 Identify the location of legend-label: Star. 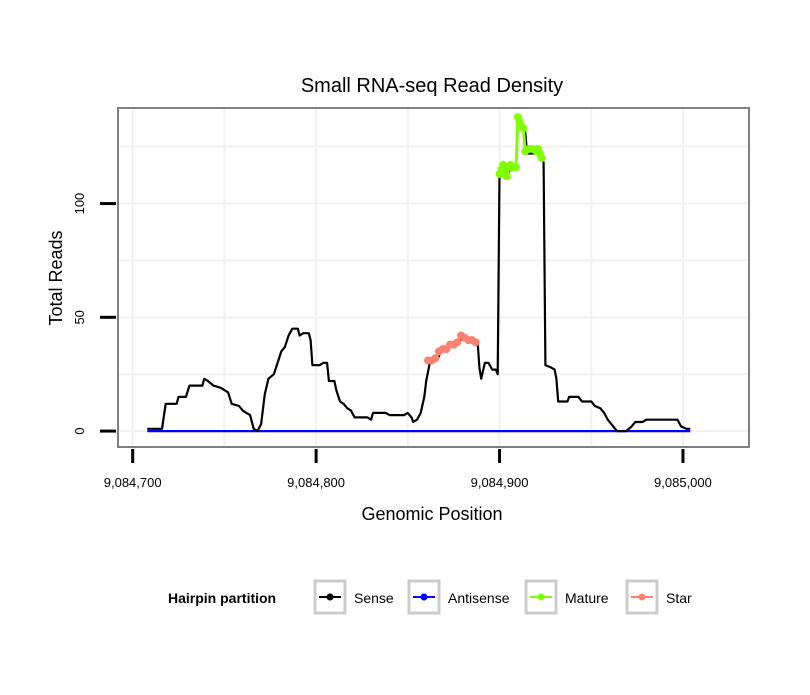
(679, 598).